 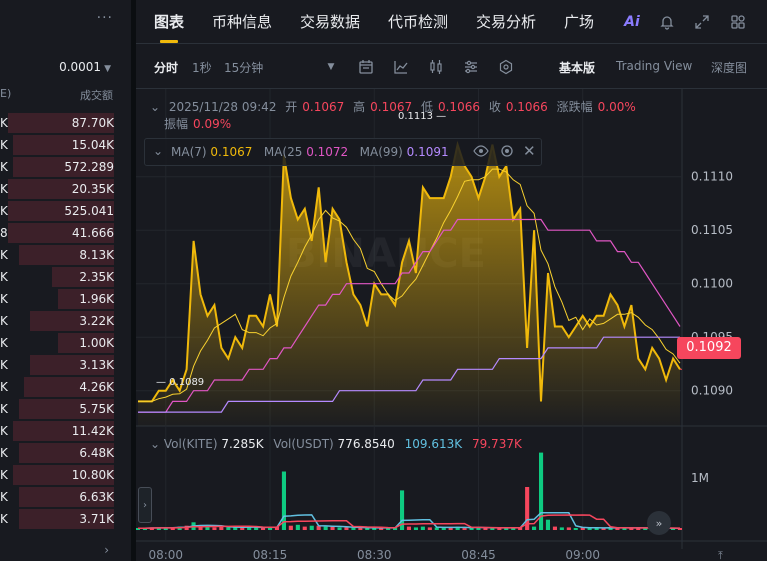 I want to click on interval-dropdown-icon: ▼, so click(x=331, y=67).